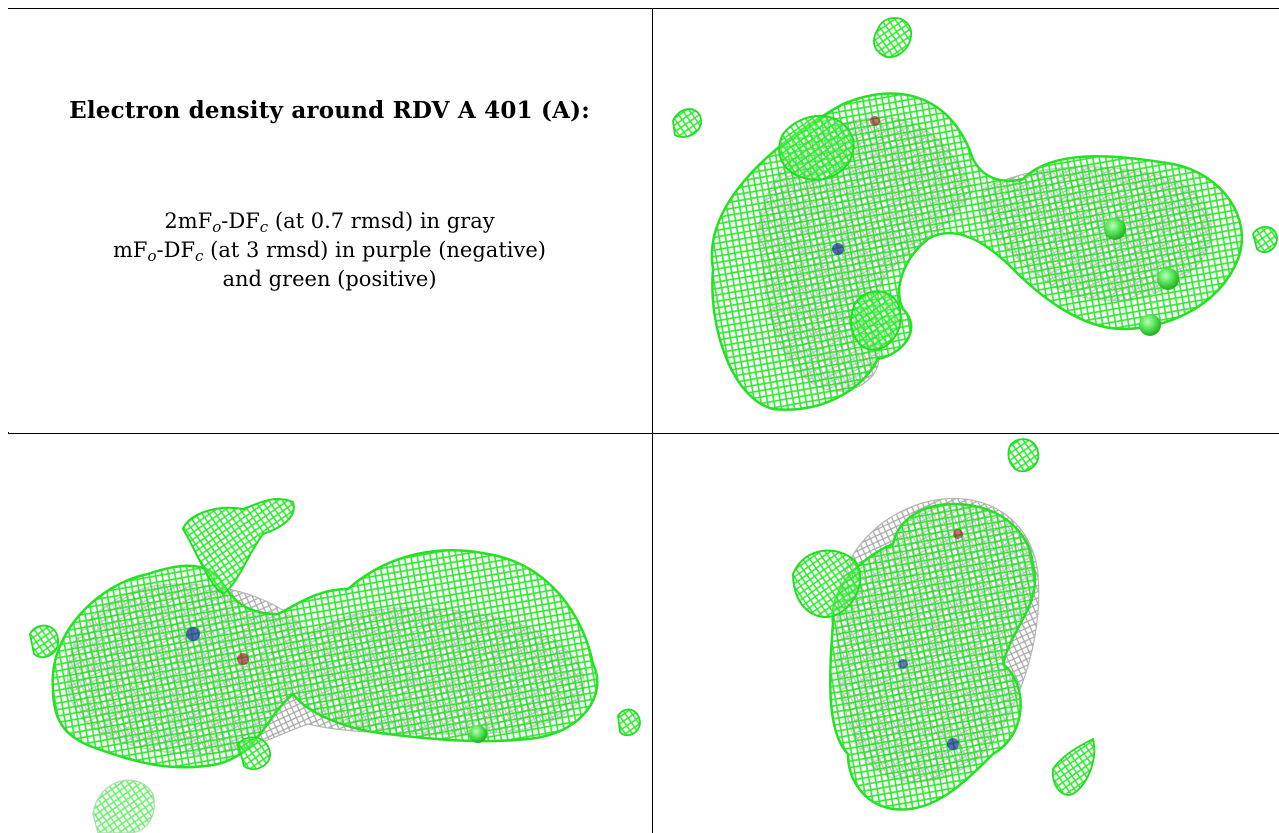  Describe the element at coordinates (381, 221) in the screenshot. I see `legend-2fofc-suffix: (at 0.7 rmsd) in gray` at that location.